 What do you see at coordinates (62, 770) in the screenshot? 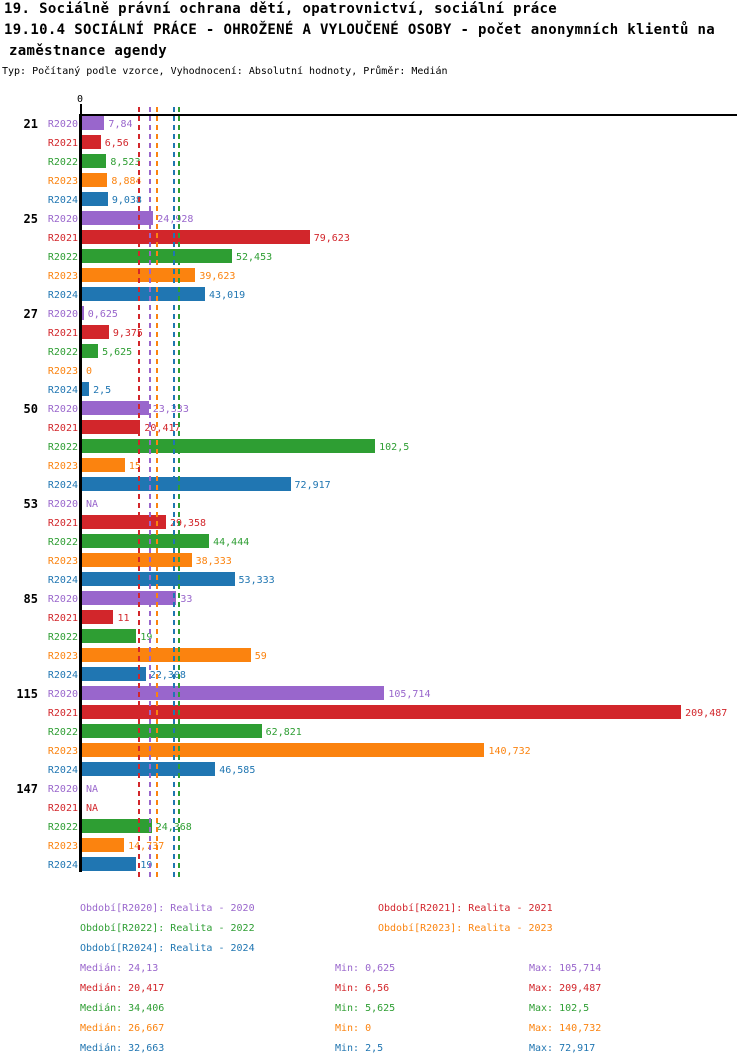
I see `series-label-R2024-115: R2024` at bounding box center [62, 770].